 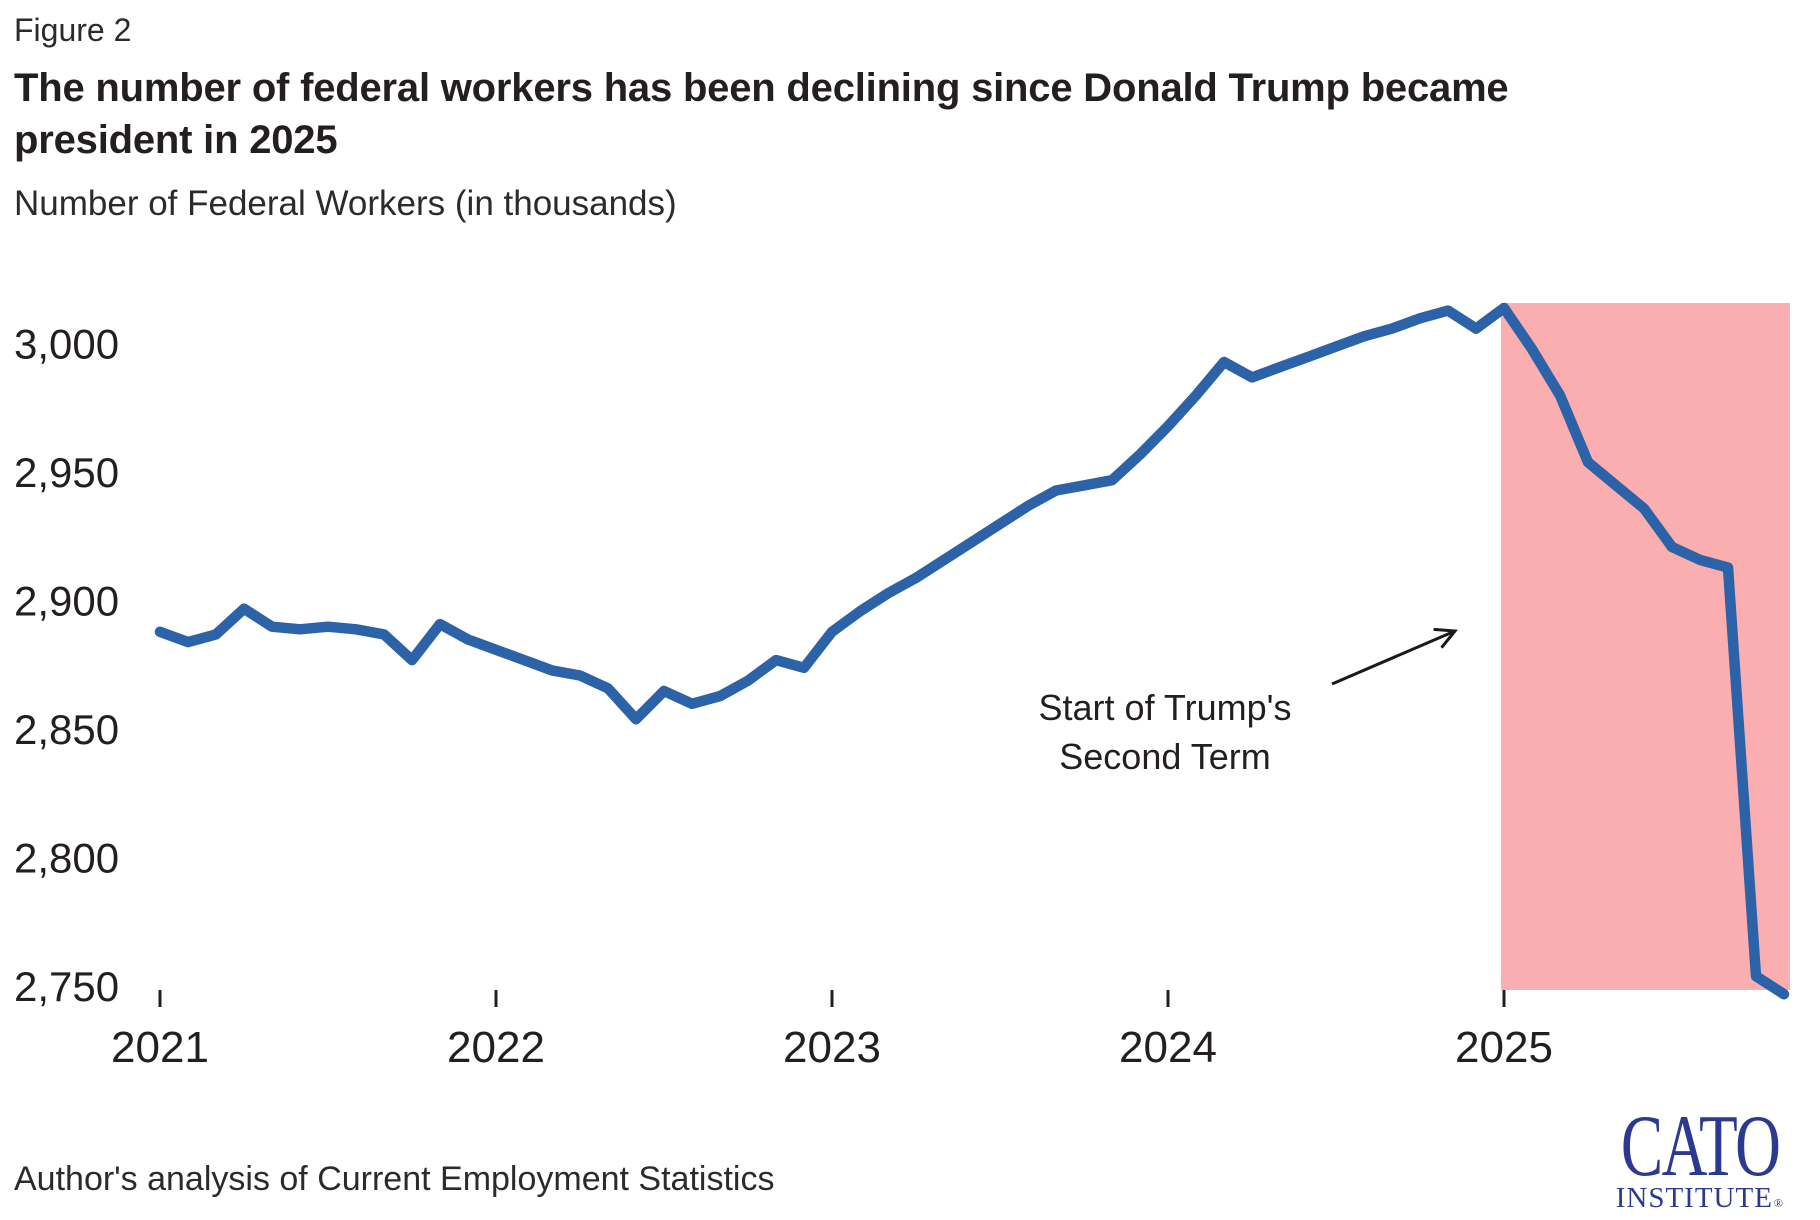 I want to click on y-axis-label: 2,800, so click(x=66, y=858).